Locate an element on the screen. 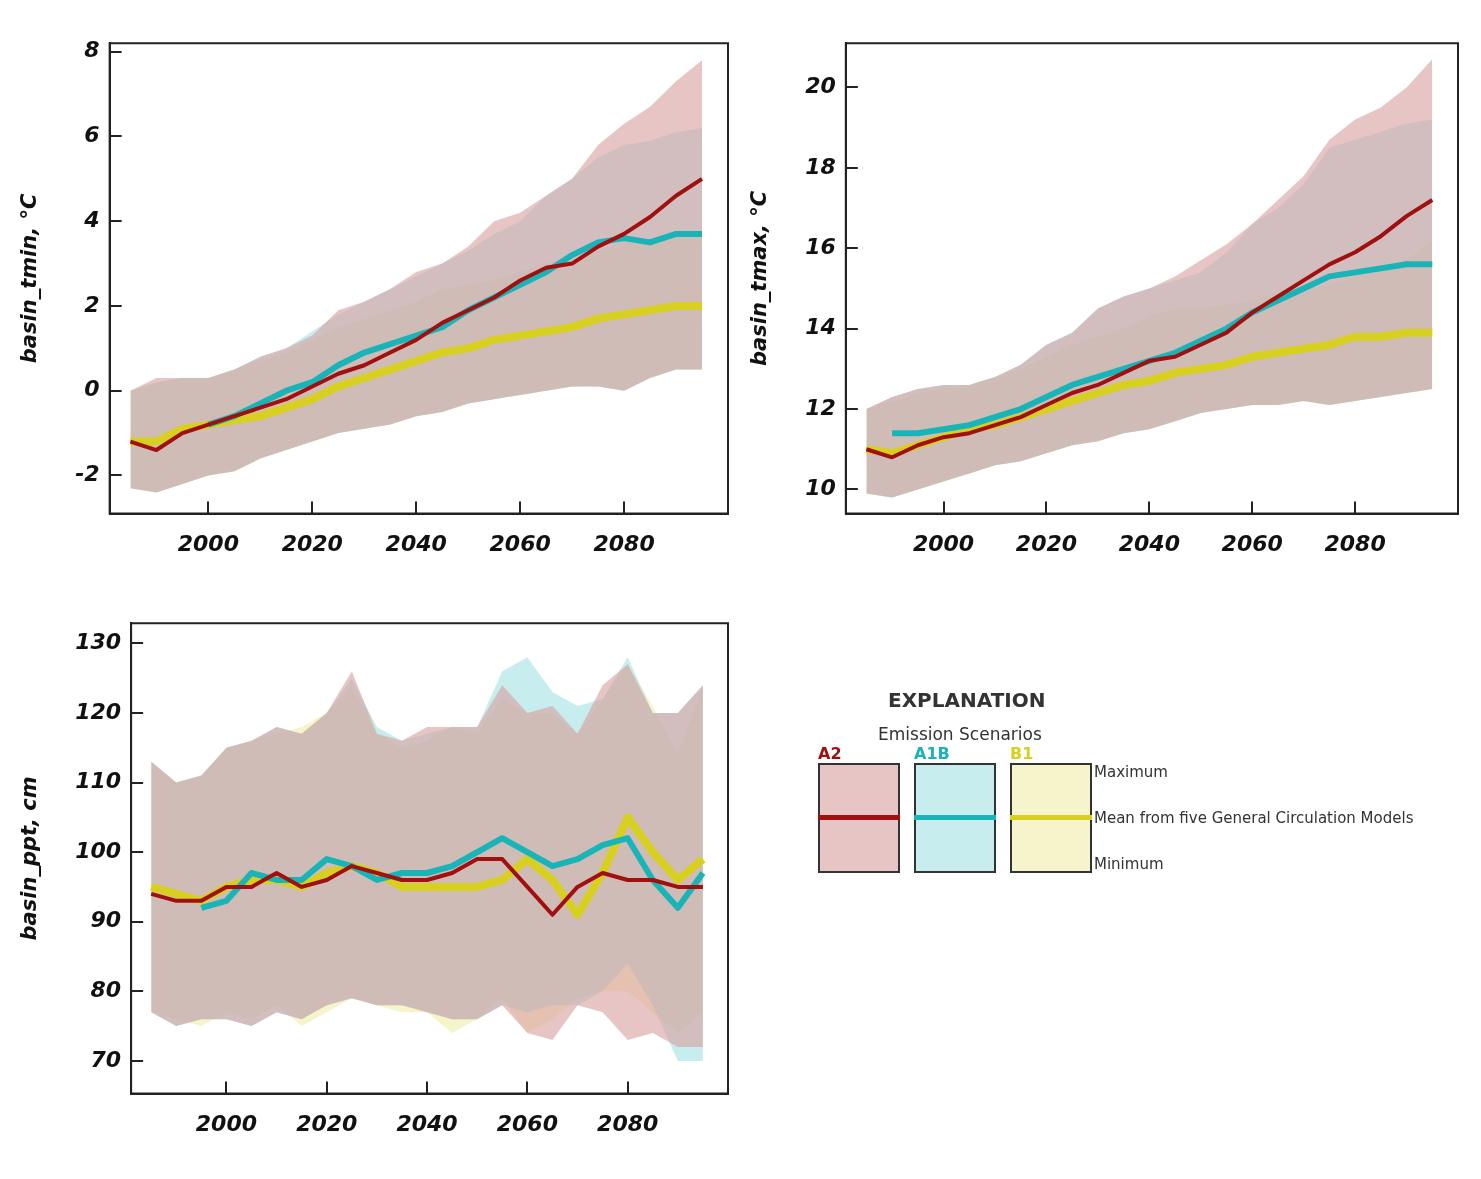  text: Minimum is located at coordinates (1129, 864).